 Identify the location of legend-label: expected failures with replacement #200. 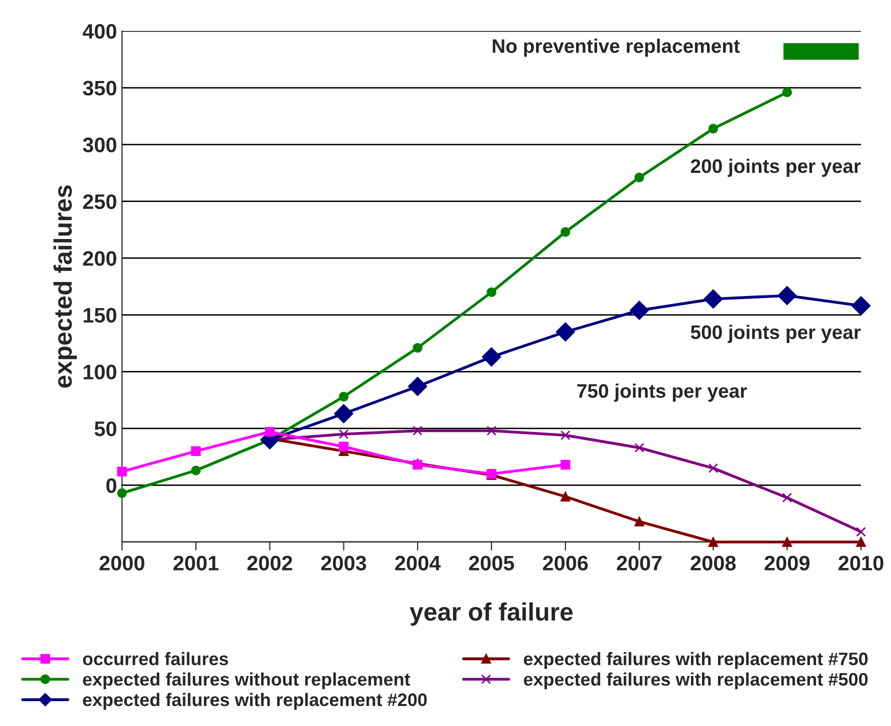
(254, 701).